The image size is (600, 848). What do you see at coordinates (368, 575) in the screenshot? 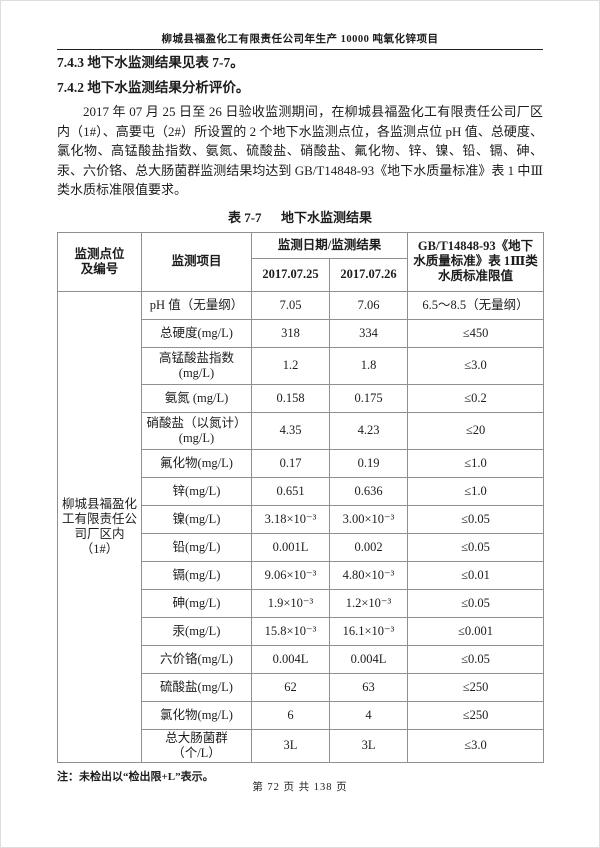
I see `value-cell: 4.80×10⁻³` at bounding box center [368, 575].